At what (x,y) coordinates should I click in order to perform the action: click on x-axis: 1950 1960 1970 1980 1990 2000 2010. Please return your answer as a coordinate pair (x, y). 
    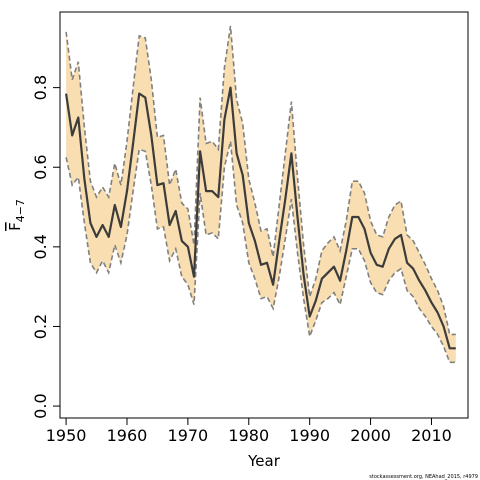
    Looking at the image, I should click on (249, 431).